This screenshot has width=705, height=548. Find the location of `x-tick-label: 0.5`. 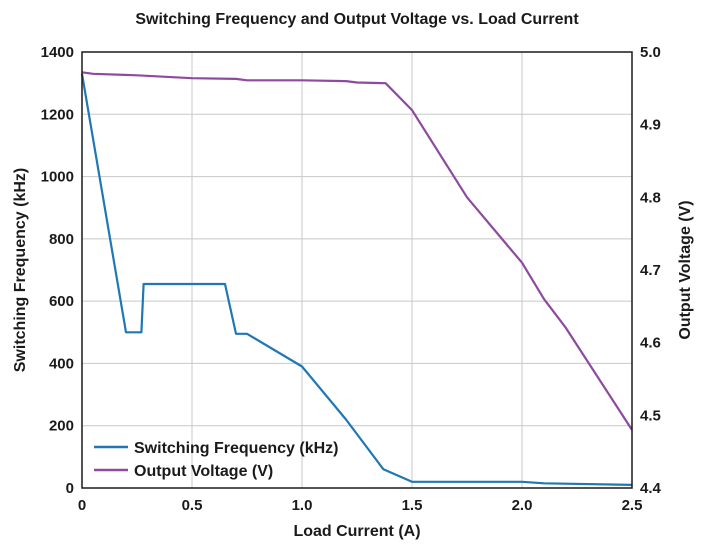

x-tick-label: 0.5 is located at coordinates (192, 505).